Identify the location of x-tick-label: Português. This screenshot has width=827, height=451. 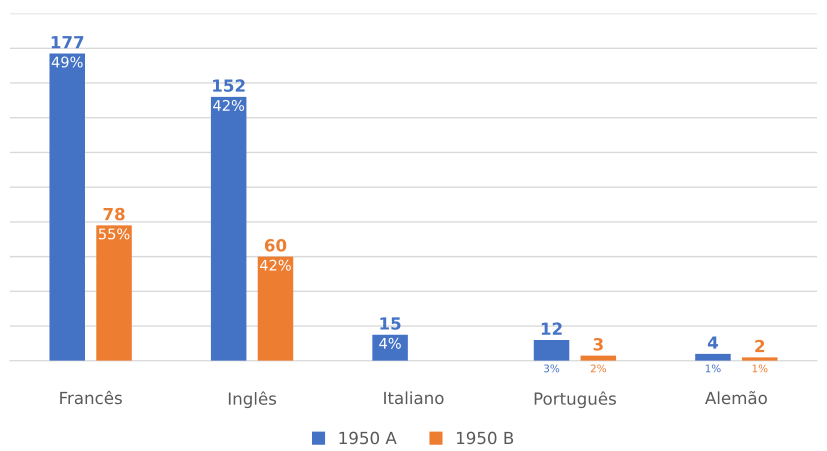
(575, 399).